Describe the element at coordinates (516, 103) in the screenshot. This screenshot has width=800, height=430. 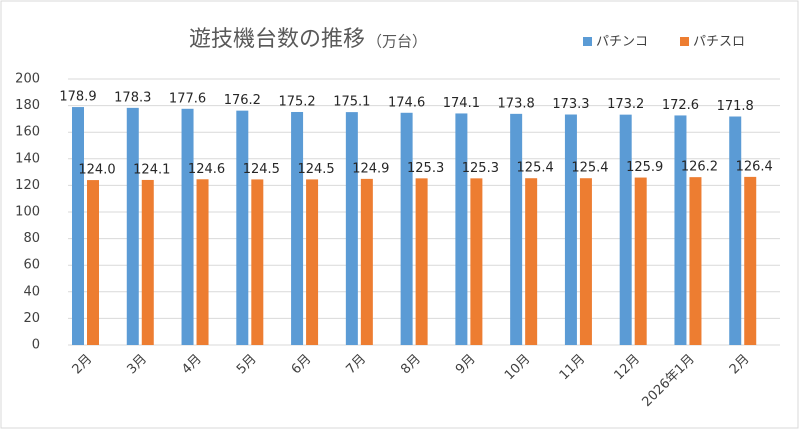
I see `data-label: 173.8` at that location.